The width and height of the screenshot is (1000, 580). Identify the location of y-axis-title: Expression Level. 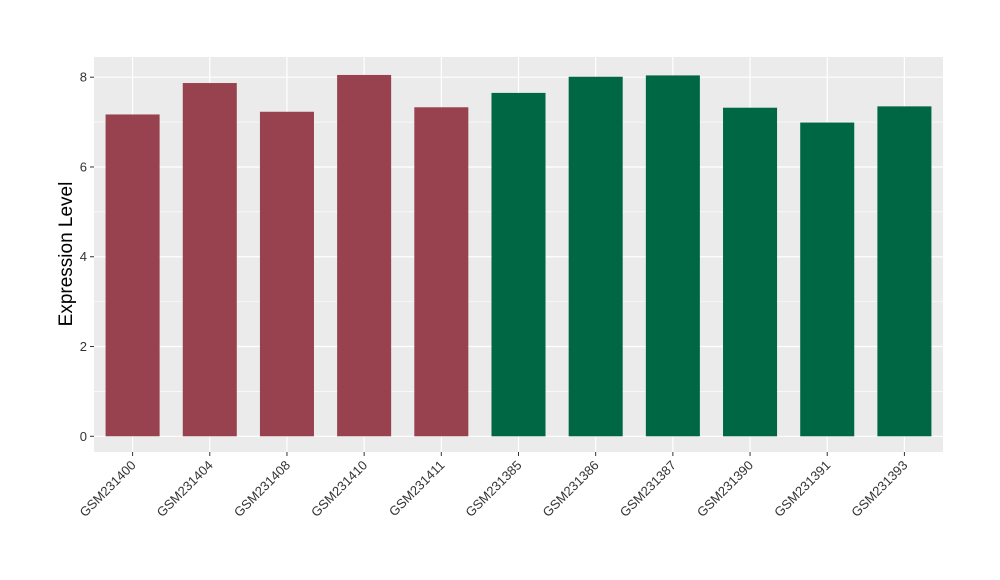
(66, 254).